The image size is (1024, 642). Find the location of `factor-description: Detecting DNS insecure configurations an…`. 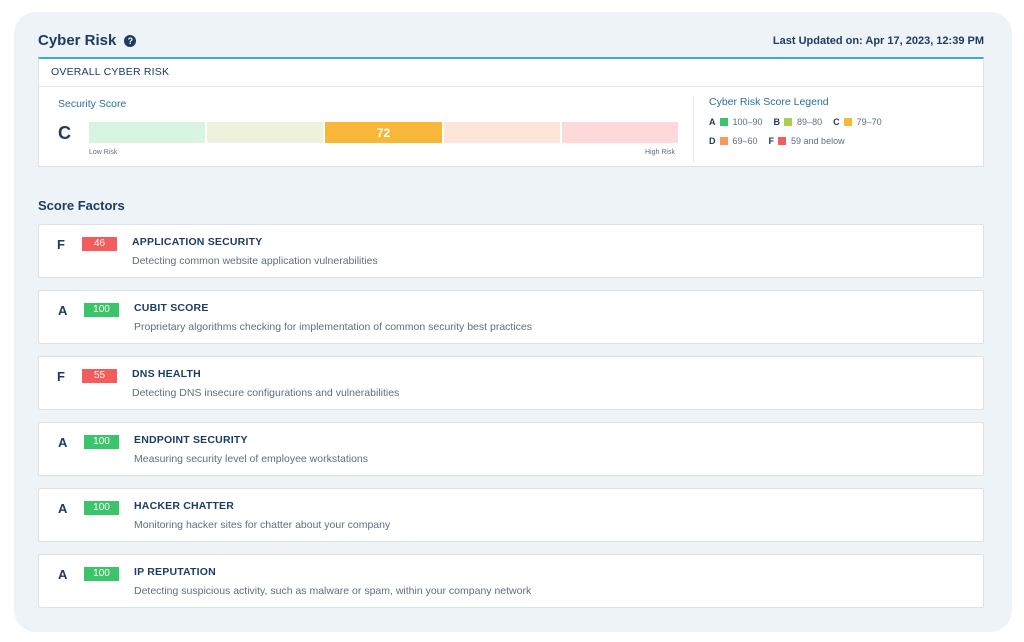

factor-description: Detecting DNS insecure configurations an… is located at coordinates (266, 393).